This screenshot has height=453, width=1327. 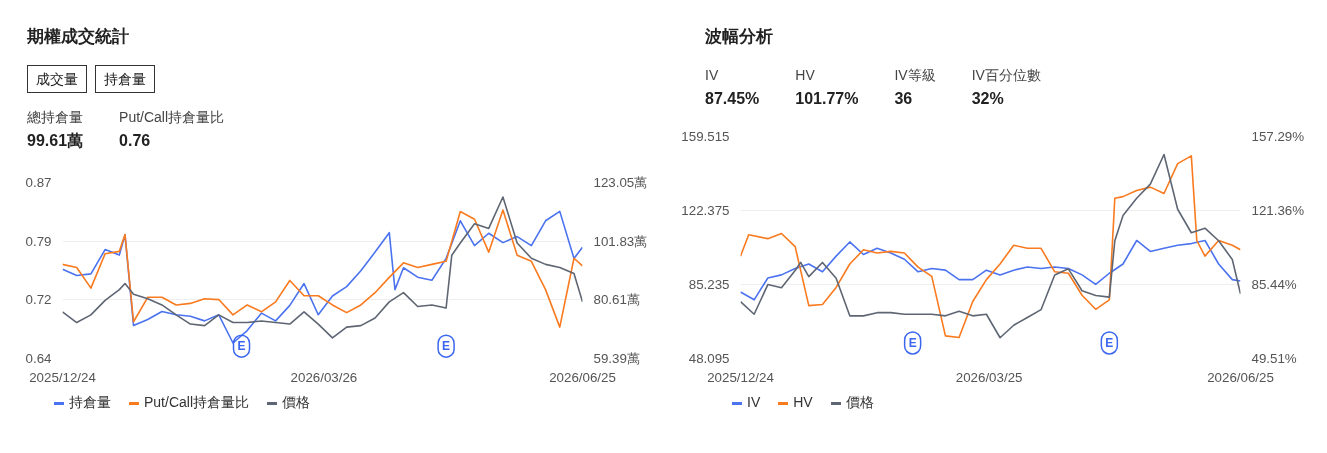 I want to click on text: 0.76, so click(x=135, y=141).